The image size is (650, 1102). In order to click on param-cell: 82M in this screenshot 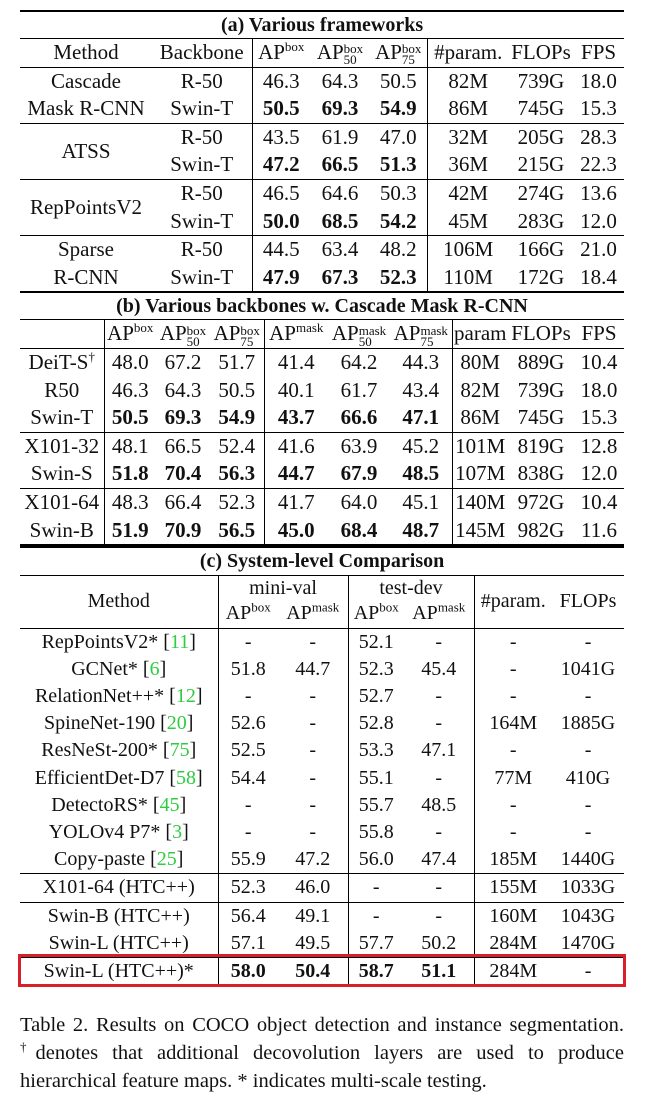, I will do `click(479, 390)`.